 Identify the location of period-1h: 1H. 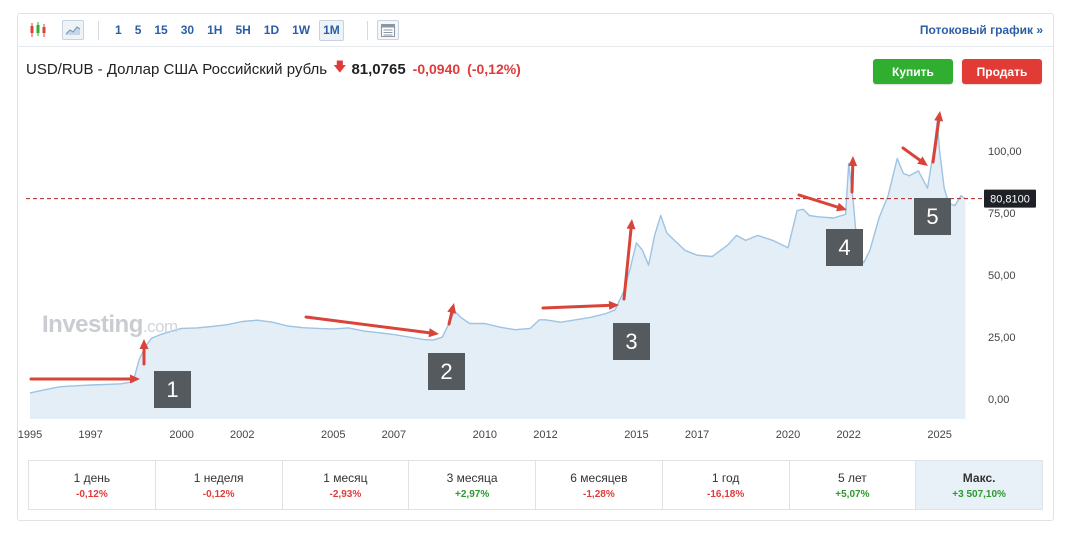
(215, 30).